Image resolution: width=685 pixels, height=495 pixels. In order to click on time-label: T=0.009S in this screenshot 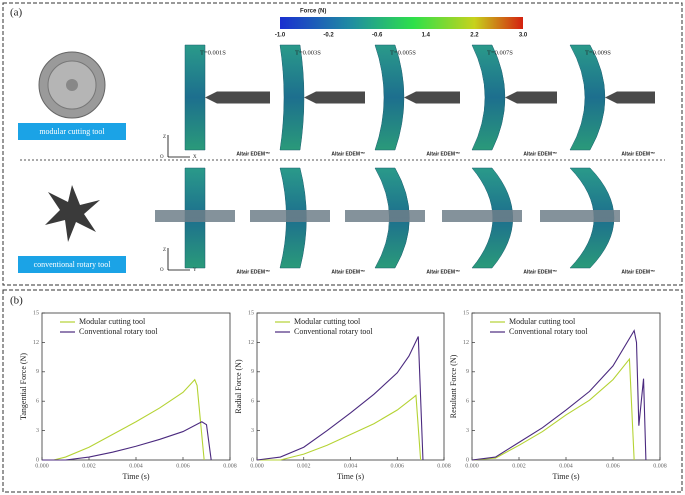, I will do `click(598, 52)`.